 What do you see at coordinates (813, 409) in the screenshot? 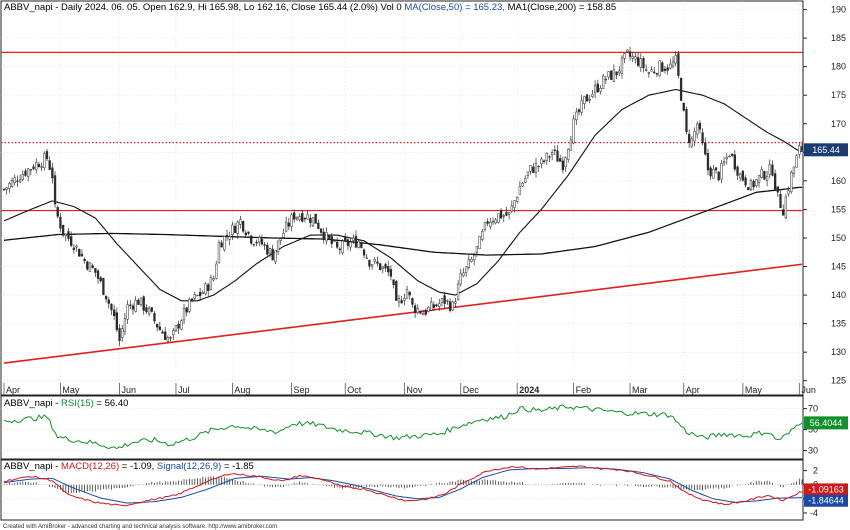
I see `y-tick-label: 70` at bounding box center [813, 409].